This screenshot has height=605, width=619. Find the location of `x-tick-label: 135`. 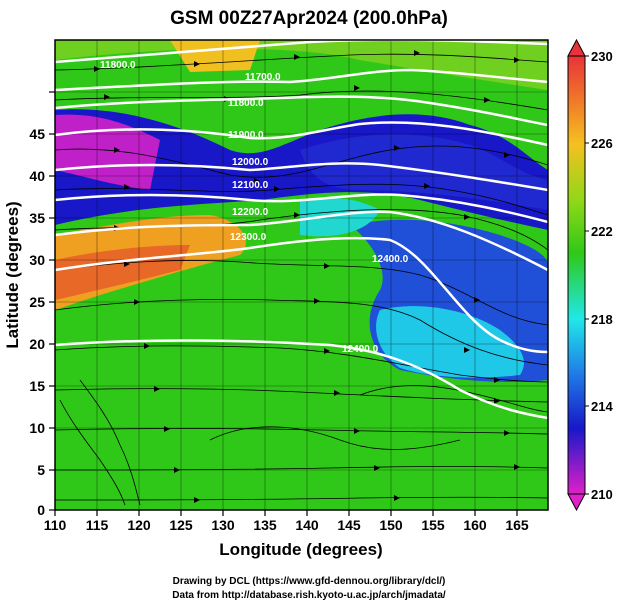

x-tick-label: 135 is located at coordinates (265, 525).